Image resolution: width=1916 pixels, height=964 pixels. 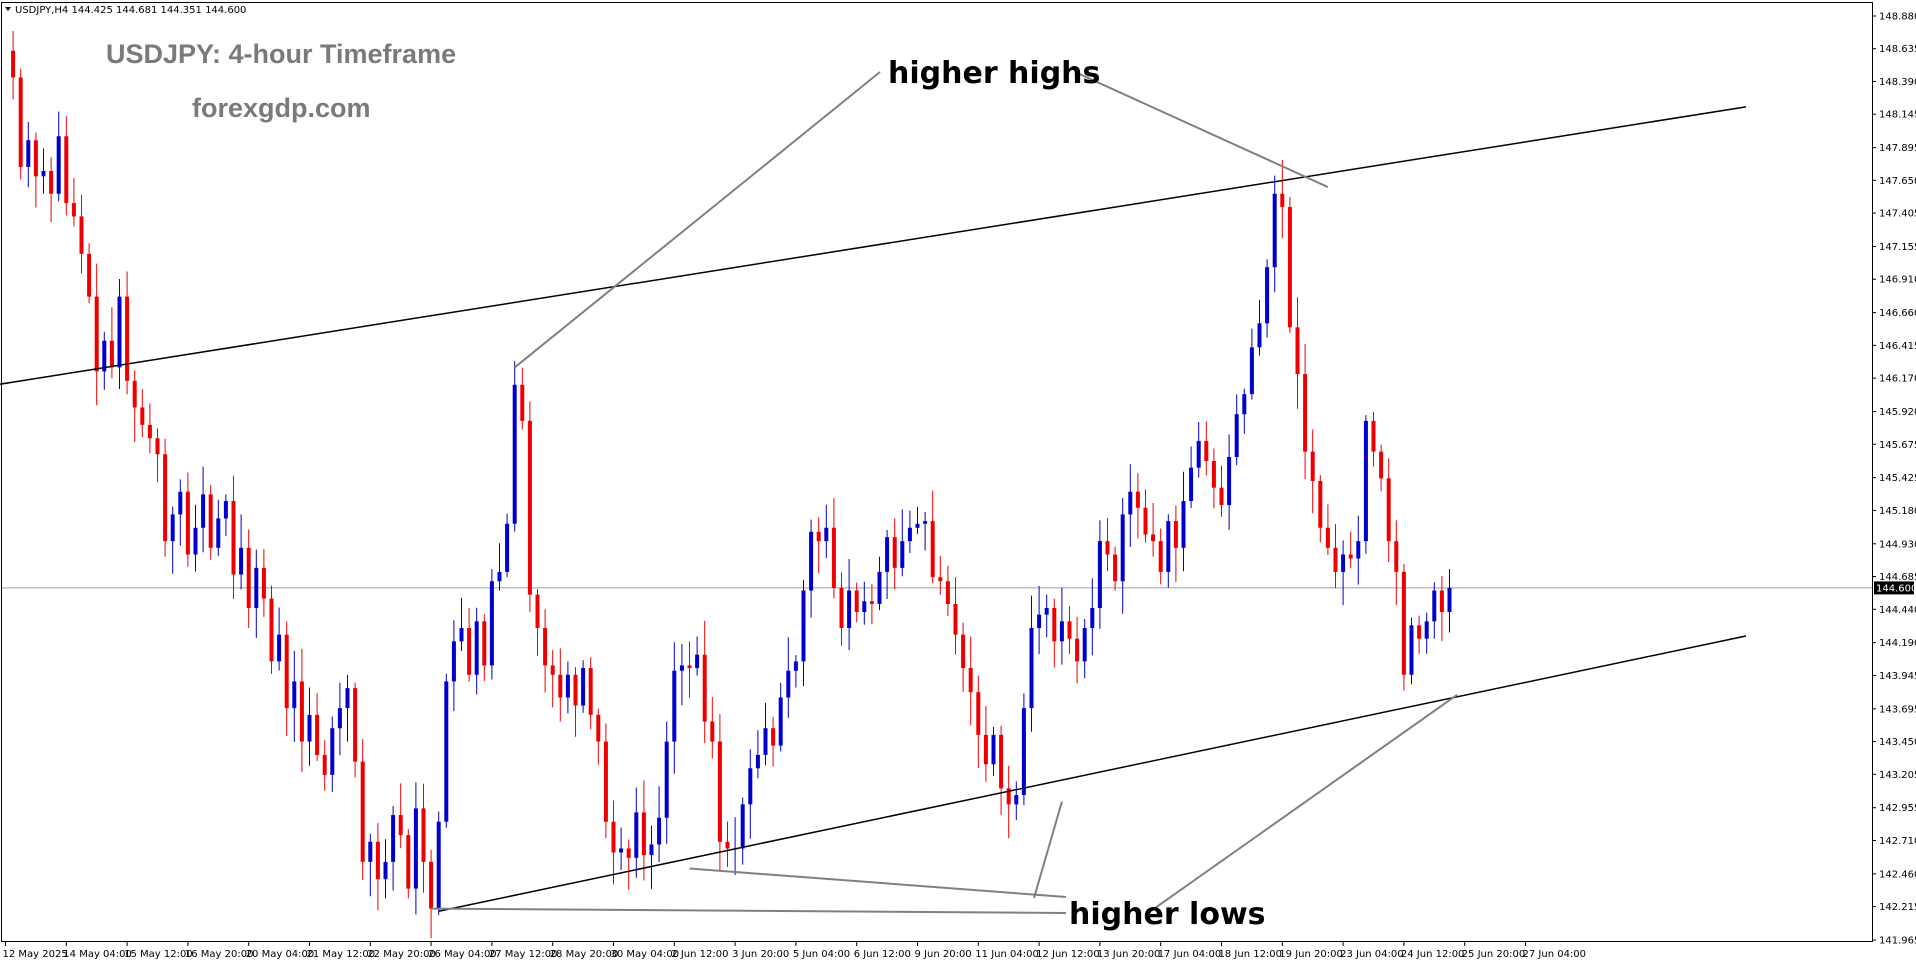 I want to click on x-tick-label: 11 Jun 04:00, so click(x=1007, y=954).